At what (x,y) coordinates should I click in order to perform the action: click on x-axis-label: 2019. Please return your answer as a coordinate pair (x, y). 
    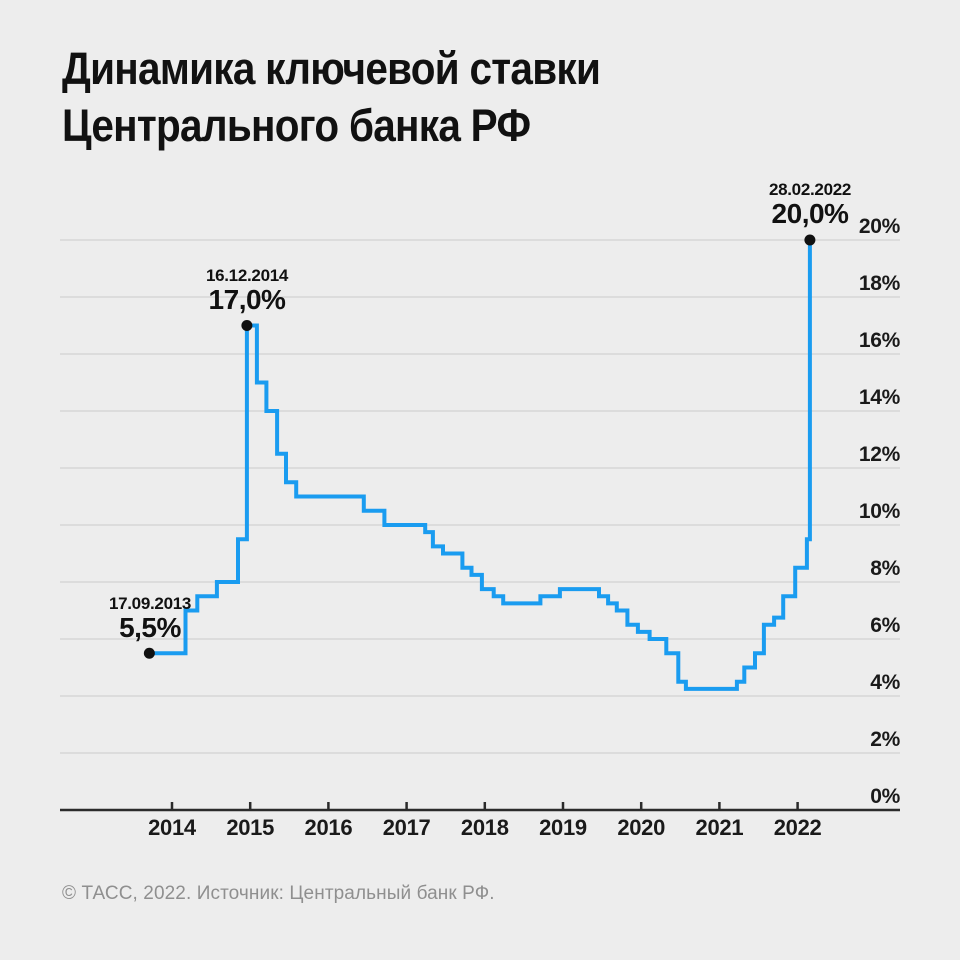
    Looking at the image, I should click on (563, 827).